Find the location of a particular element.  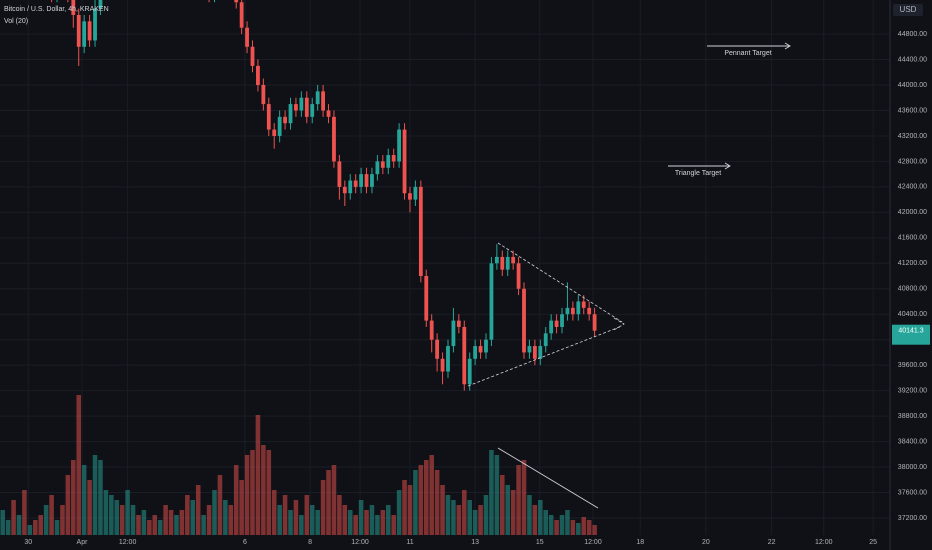

currency-box is located at coordinates (908, 10).